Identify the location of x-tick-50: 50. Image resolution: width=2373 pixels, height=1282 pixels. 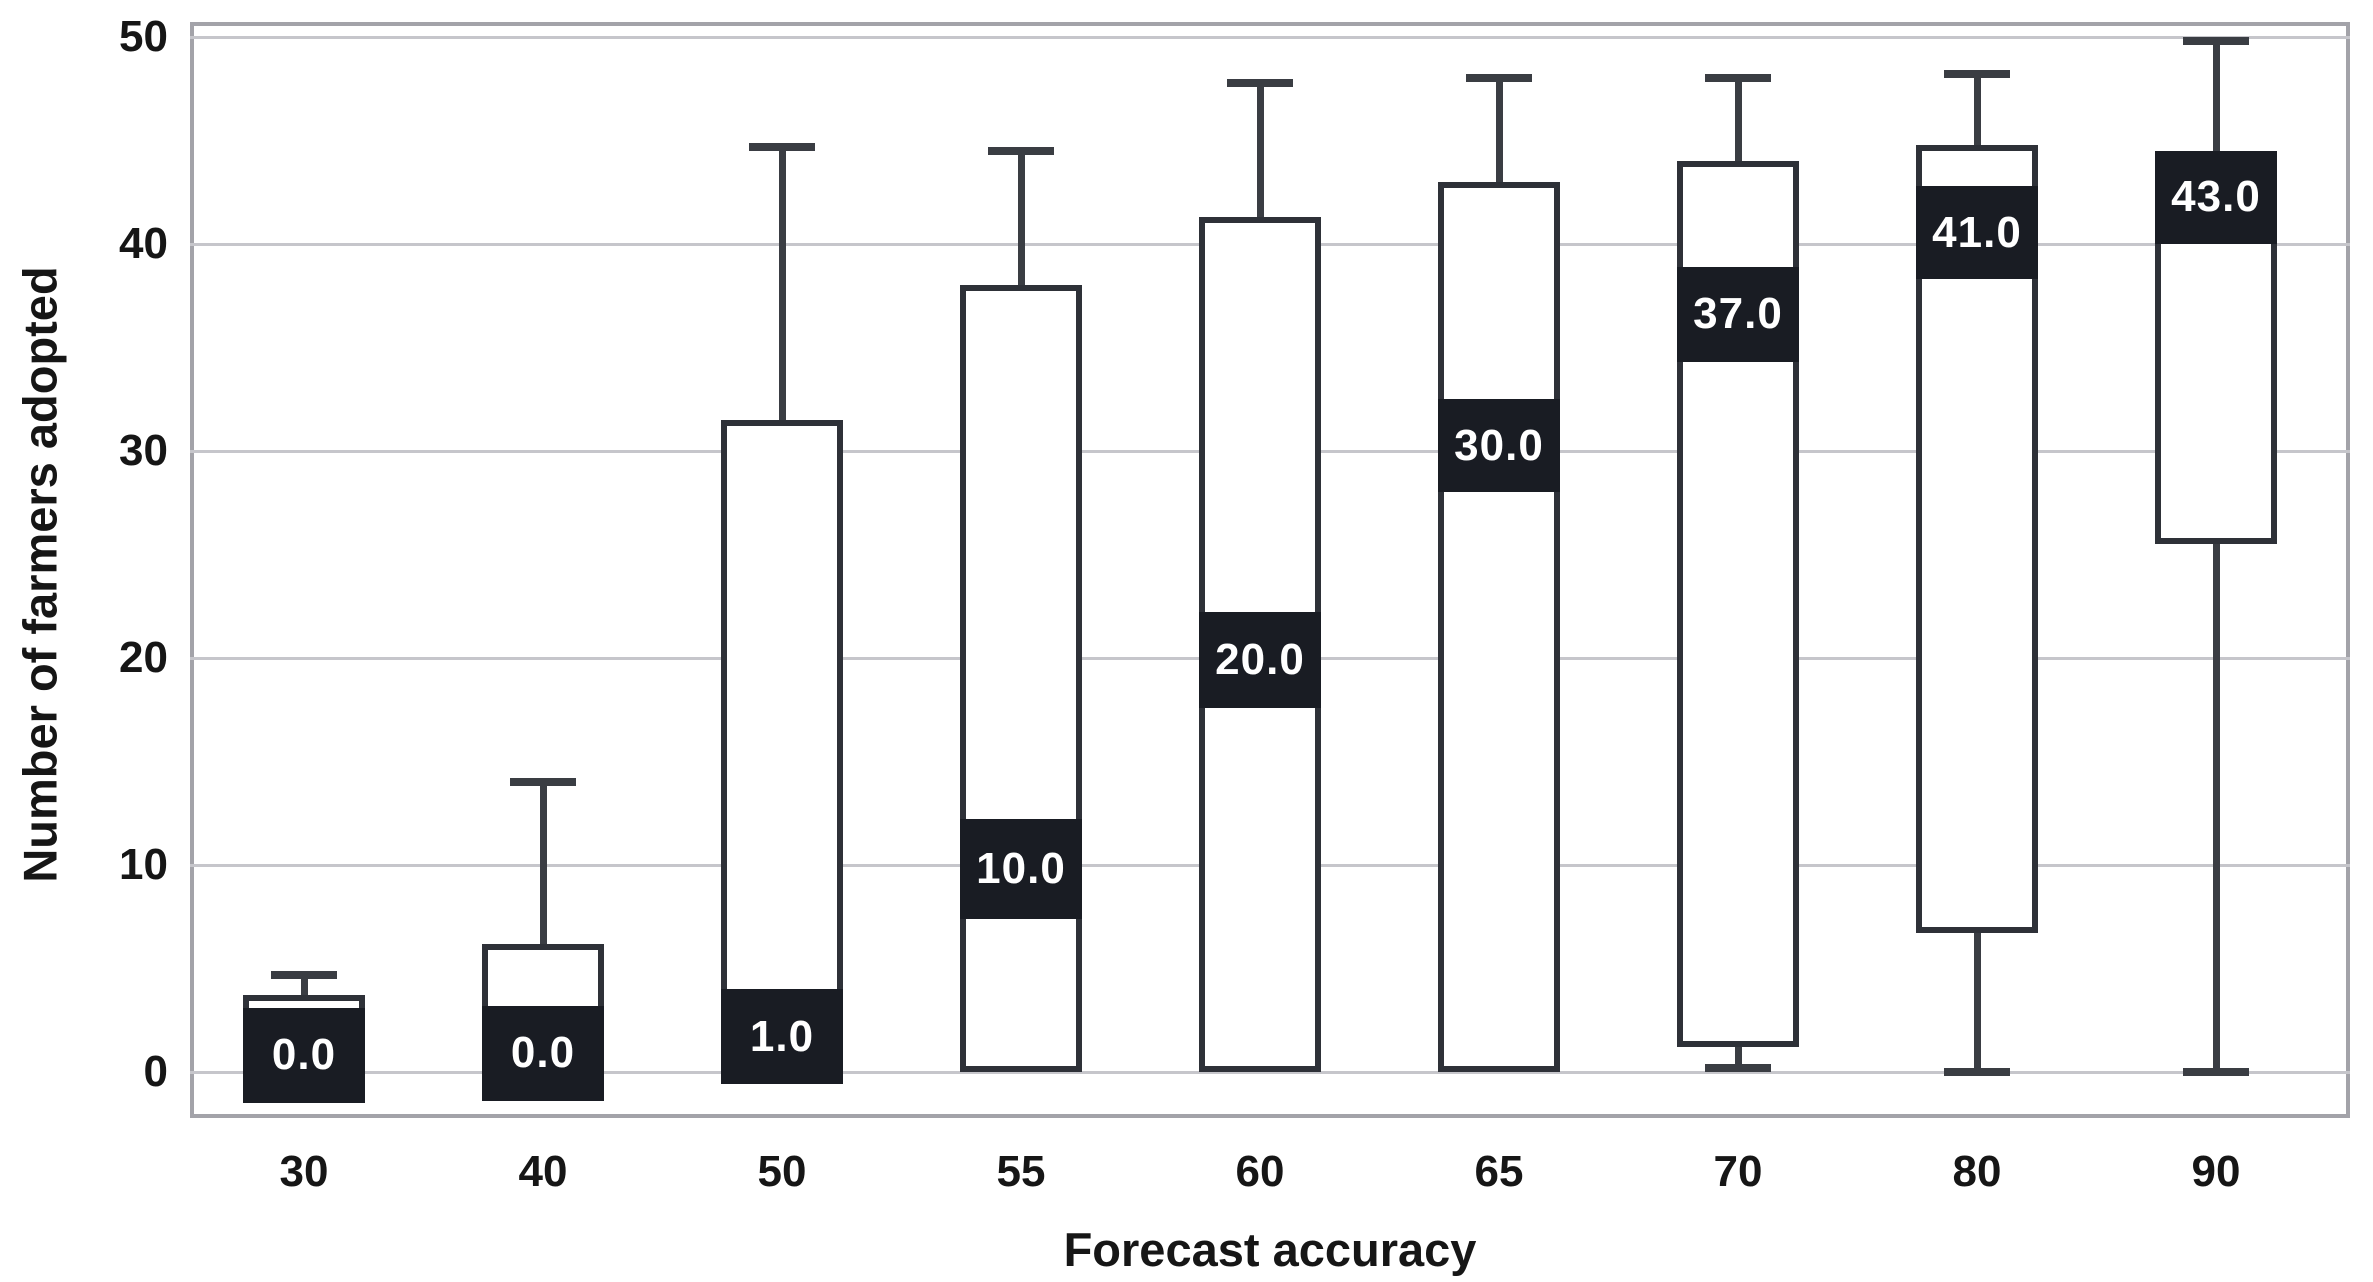
(782, 1171).